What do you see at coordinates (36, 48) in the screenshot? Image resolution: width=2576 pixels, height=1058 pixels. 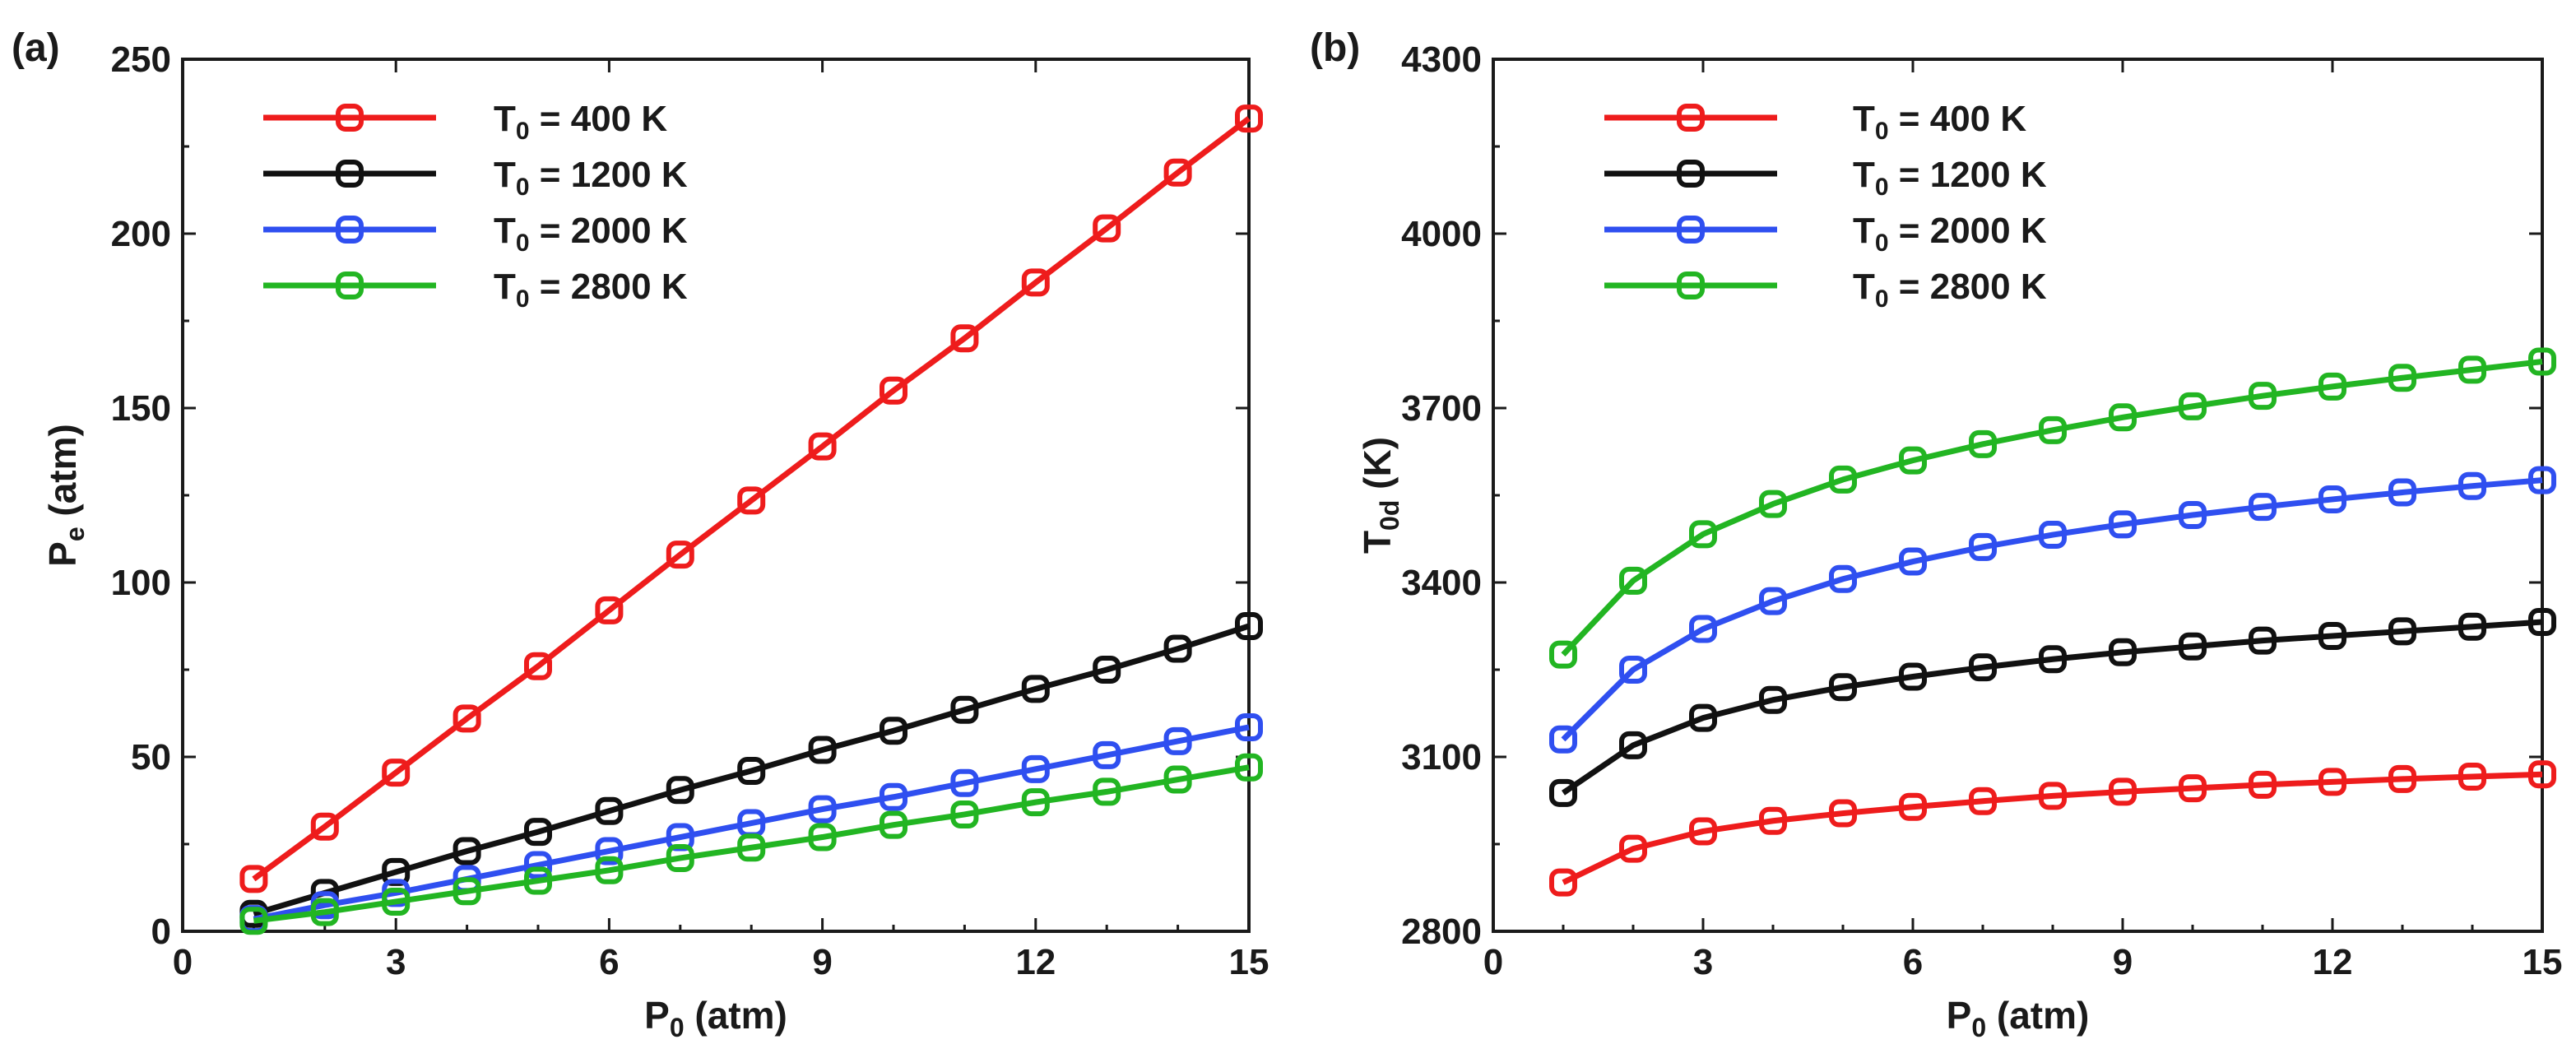 I see `panel-label: (a)` at bounding box center [36, 48].